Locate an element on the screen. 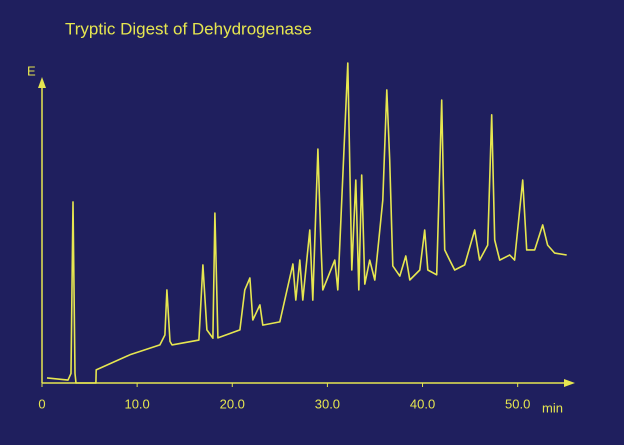 The height and width of the screenshot is (445, 624). y-axis-label: E is located at coordinates (31, 70).